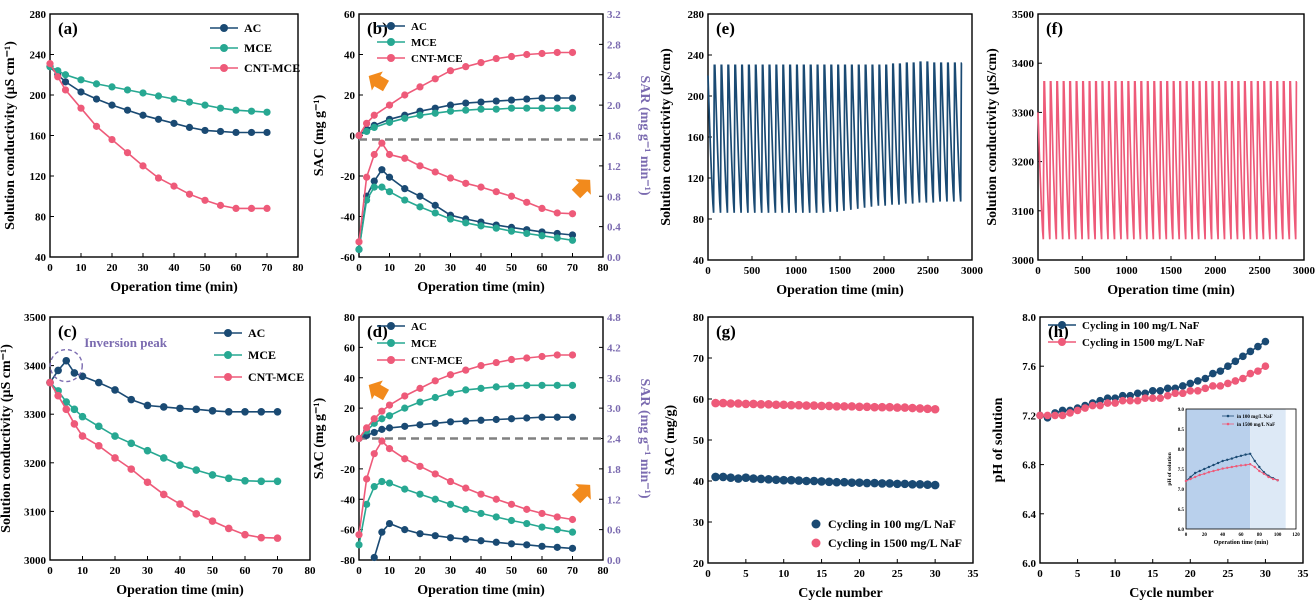  I want to click on inset-x-axis-title: Operation time (min), so click(1241, 542).